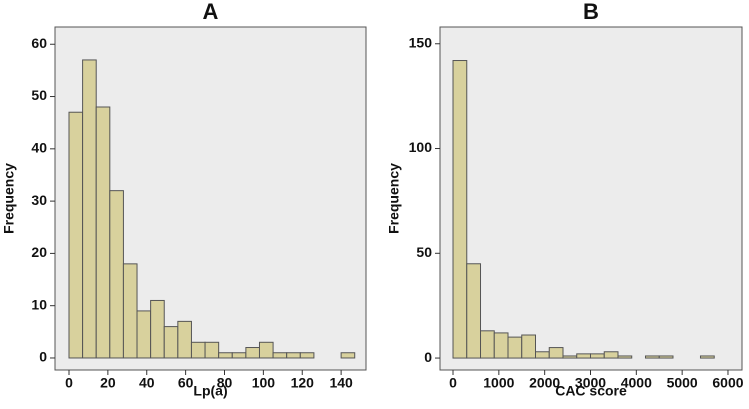  Describe the element at coordinates (186, 383) in the screenshot. I see `x-tick-label: 60` at that location.